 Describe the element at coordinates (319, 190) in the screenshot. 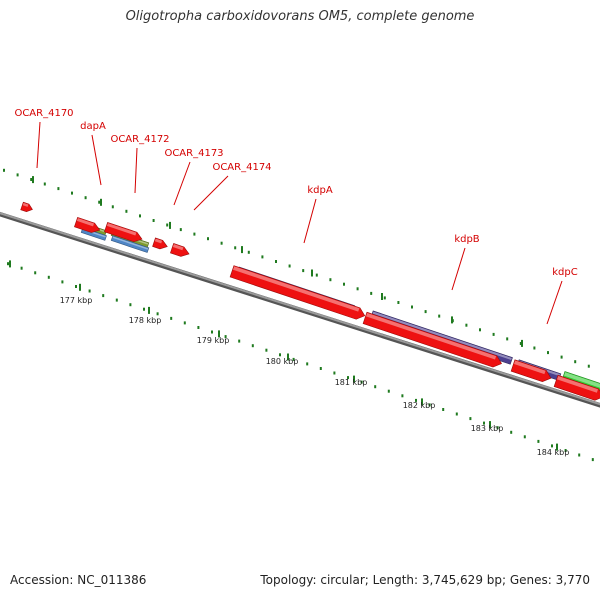

I see `gene-label: kdpA` at that location.